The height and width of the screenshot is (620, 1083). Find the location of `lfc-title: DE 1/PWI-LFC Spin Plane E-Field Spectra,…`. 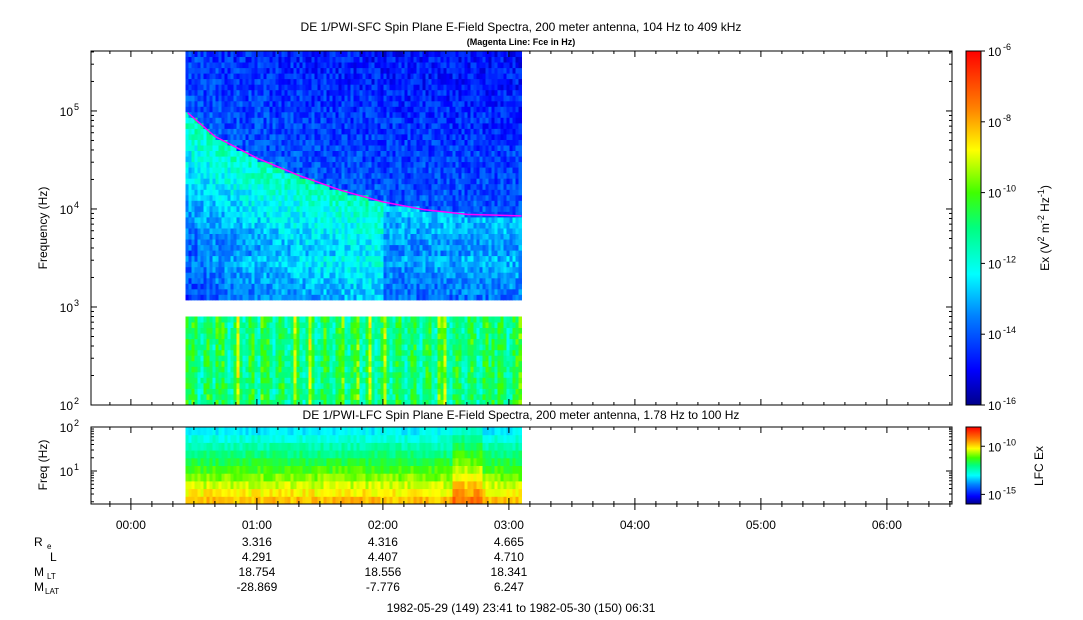

lfc-title: DE 1/PWI-LFC Spin Plane E-Field Spectra,… is located at coordinates (521, 415).